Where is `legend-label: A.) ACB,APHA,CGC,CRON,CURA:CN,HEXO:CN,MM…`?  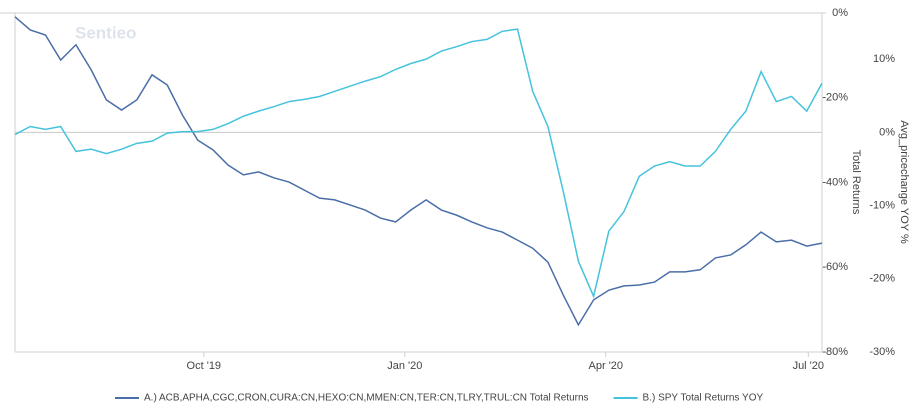
legend-label: A.) ACB,APHA,CGC,CRON,CURA:CN,HEXO:CN,MM… is located at coordinates (366, 398).